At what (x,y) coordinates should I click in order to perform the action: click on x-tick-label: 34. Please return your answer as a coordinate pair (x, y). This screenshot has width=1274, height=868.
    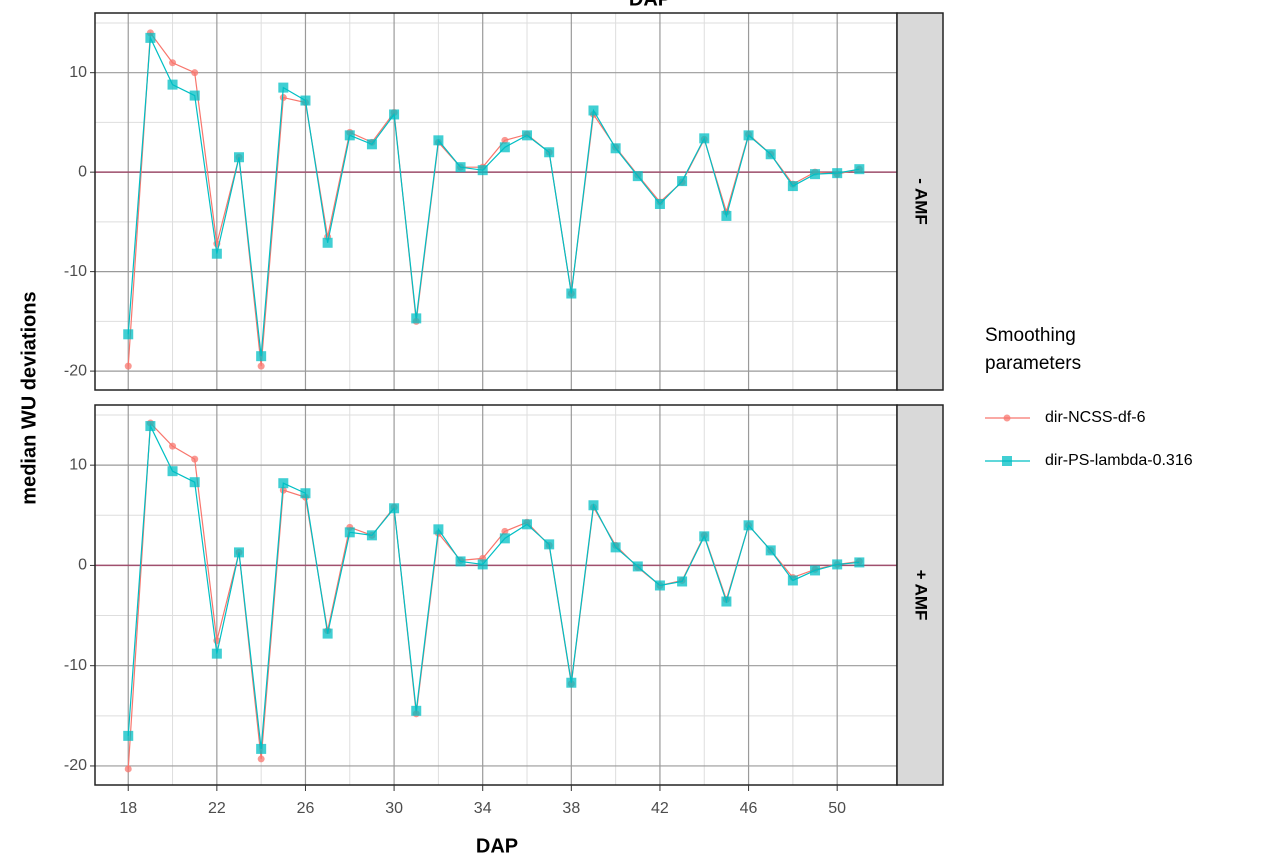
    Looking at the image, I should click on (483, 808).